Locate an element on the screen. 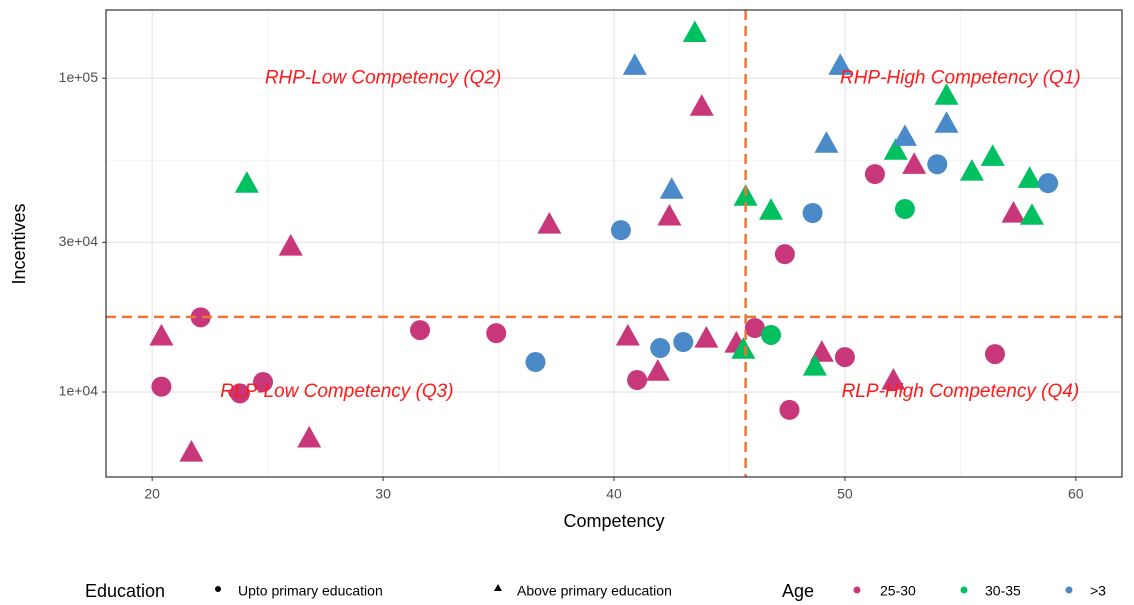 The height and width of the screenshot is (605, 1134). legend-label: 30-35 is located at coordinates (1003, 591).